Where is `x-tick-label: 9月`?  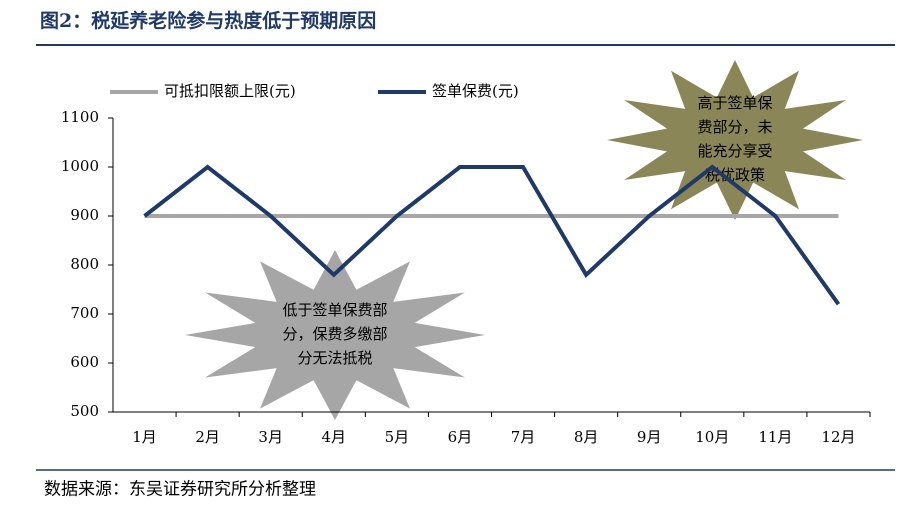 x-tick-label: 9月 is located at coordinates (649, 437).